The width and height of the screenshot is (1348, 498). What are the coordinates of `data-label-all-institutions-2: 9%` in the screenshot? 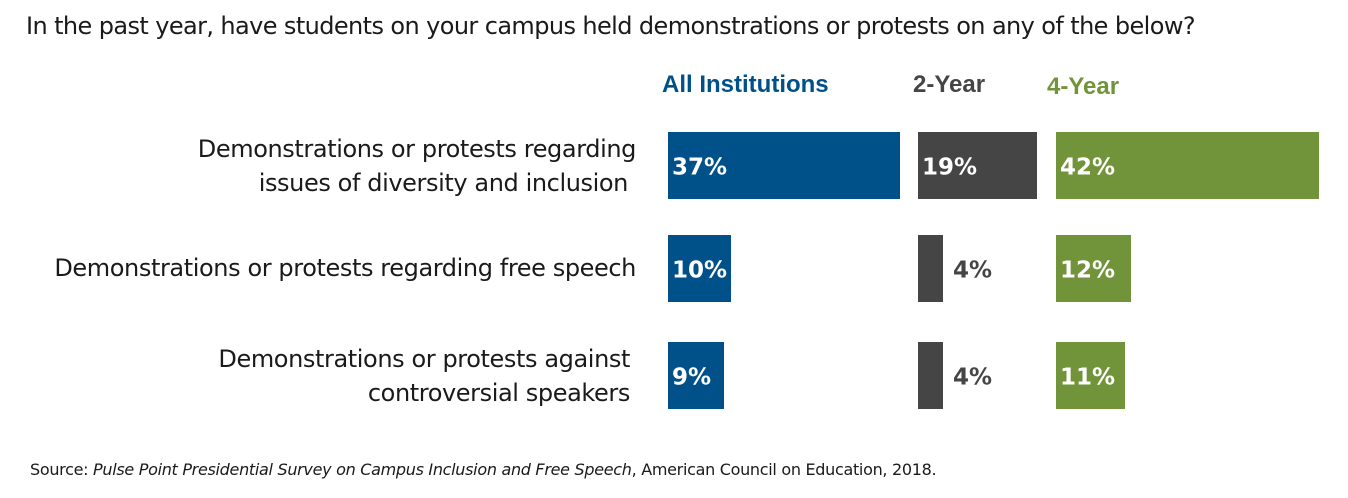 It's located at (691, 378).